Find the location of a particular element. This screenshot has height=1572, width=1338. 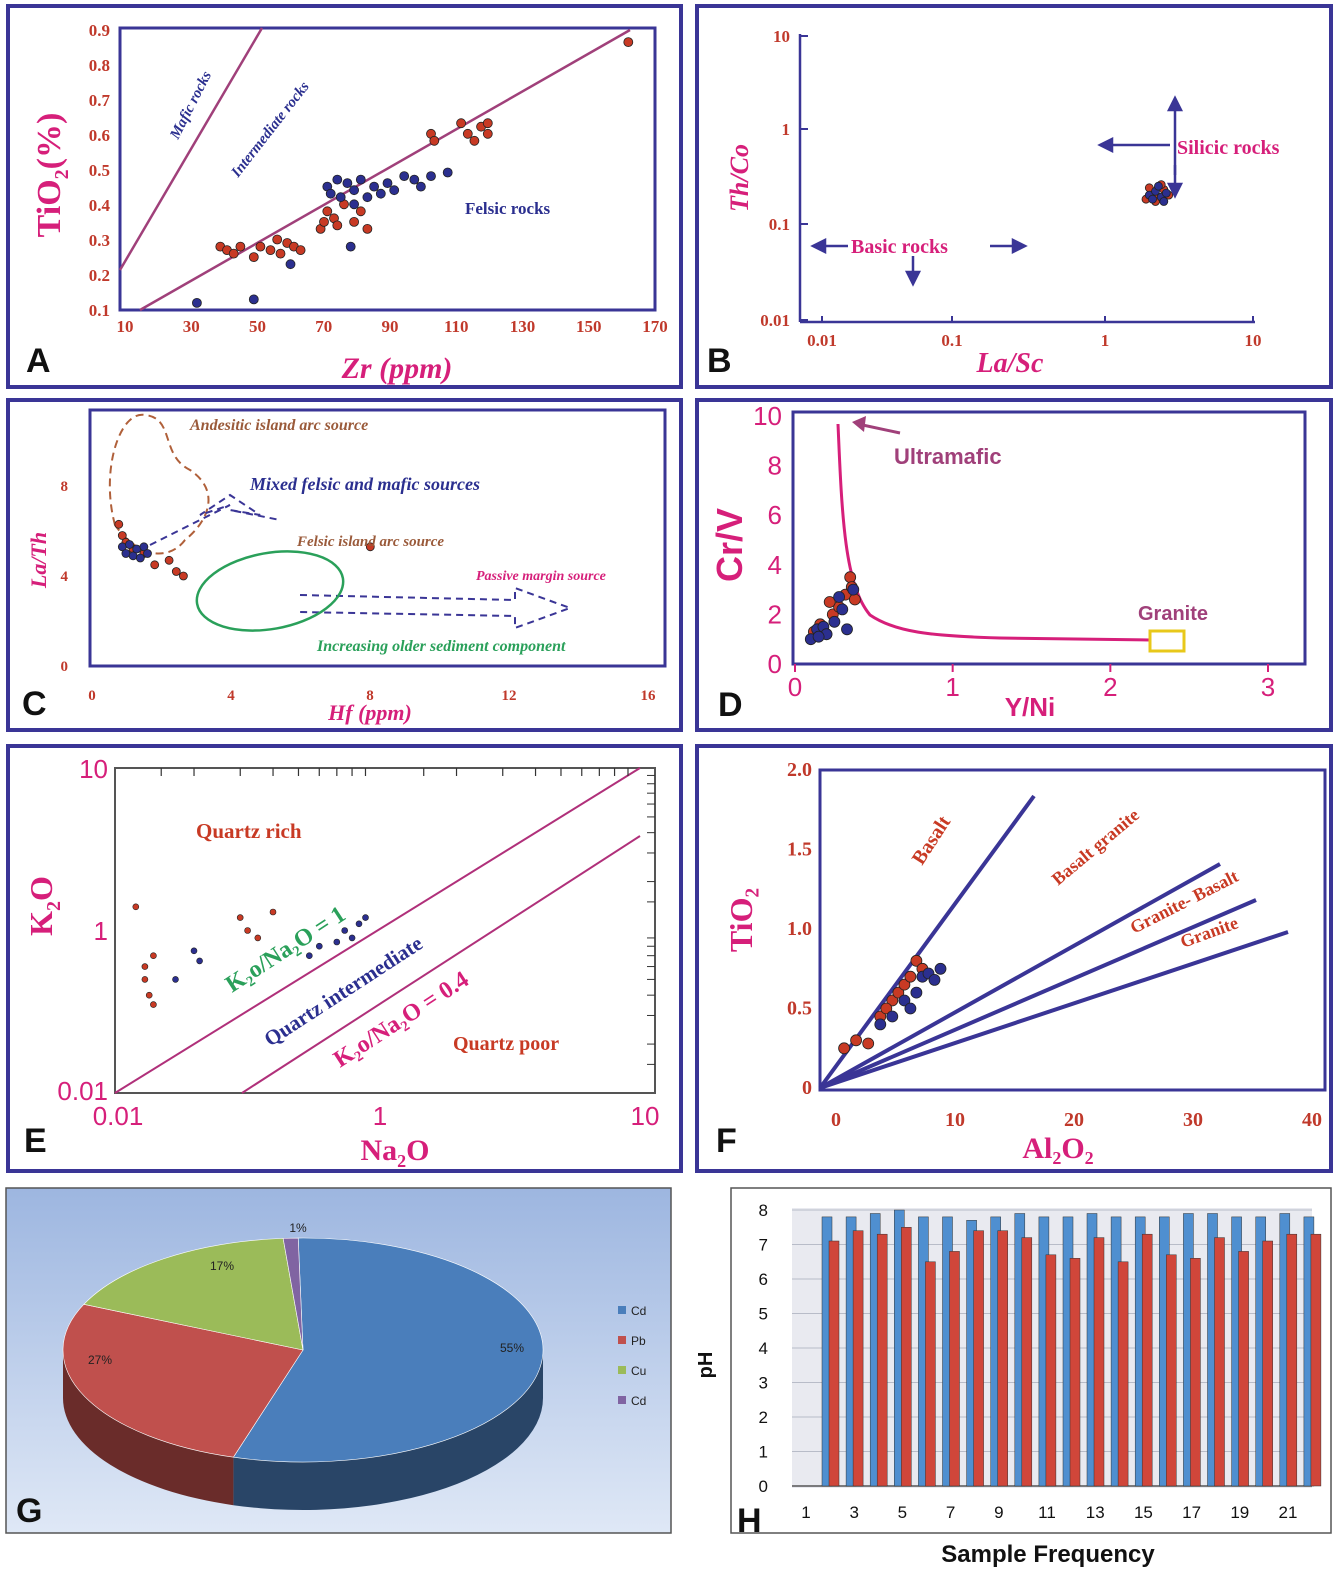

panel-h-xlabel: Sample Frequency is located at coordinates (1048, 1554).